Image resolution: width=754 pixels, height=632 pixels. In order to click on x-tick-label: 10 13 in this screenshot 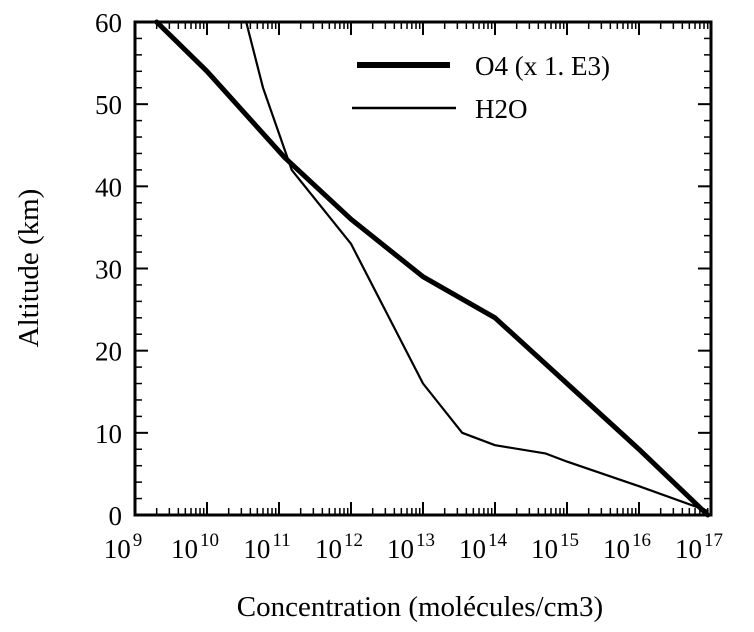, I will do `click(411, 547)`.